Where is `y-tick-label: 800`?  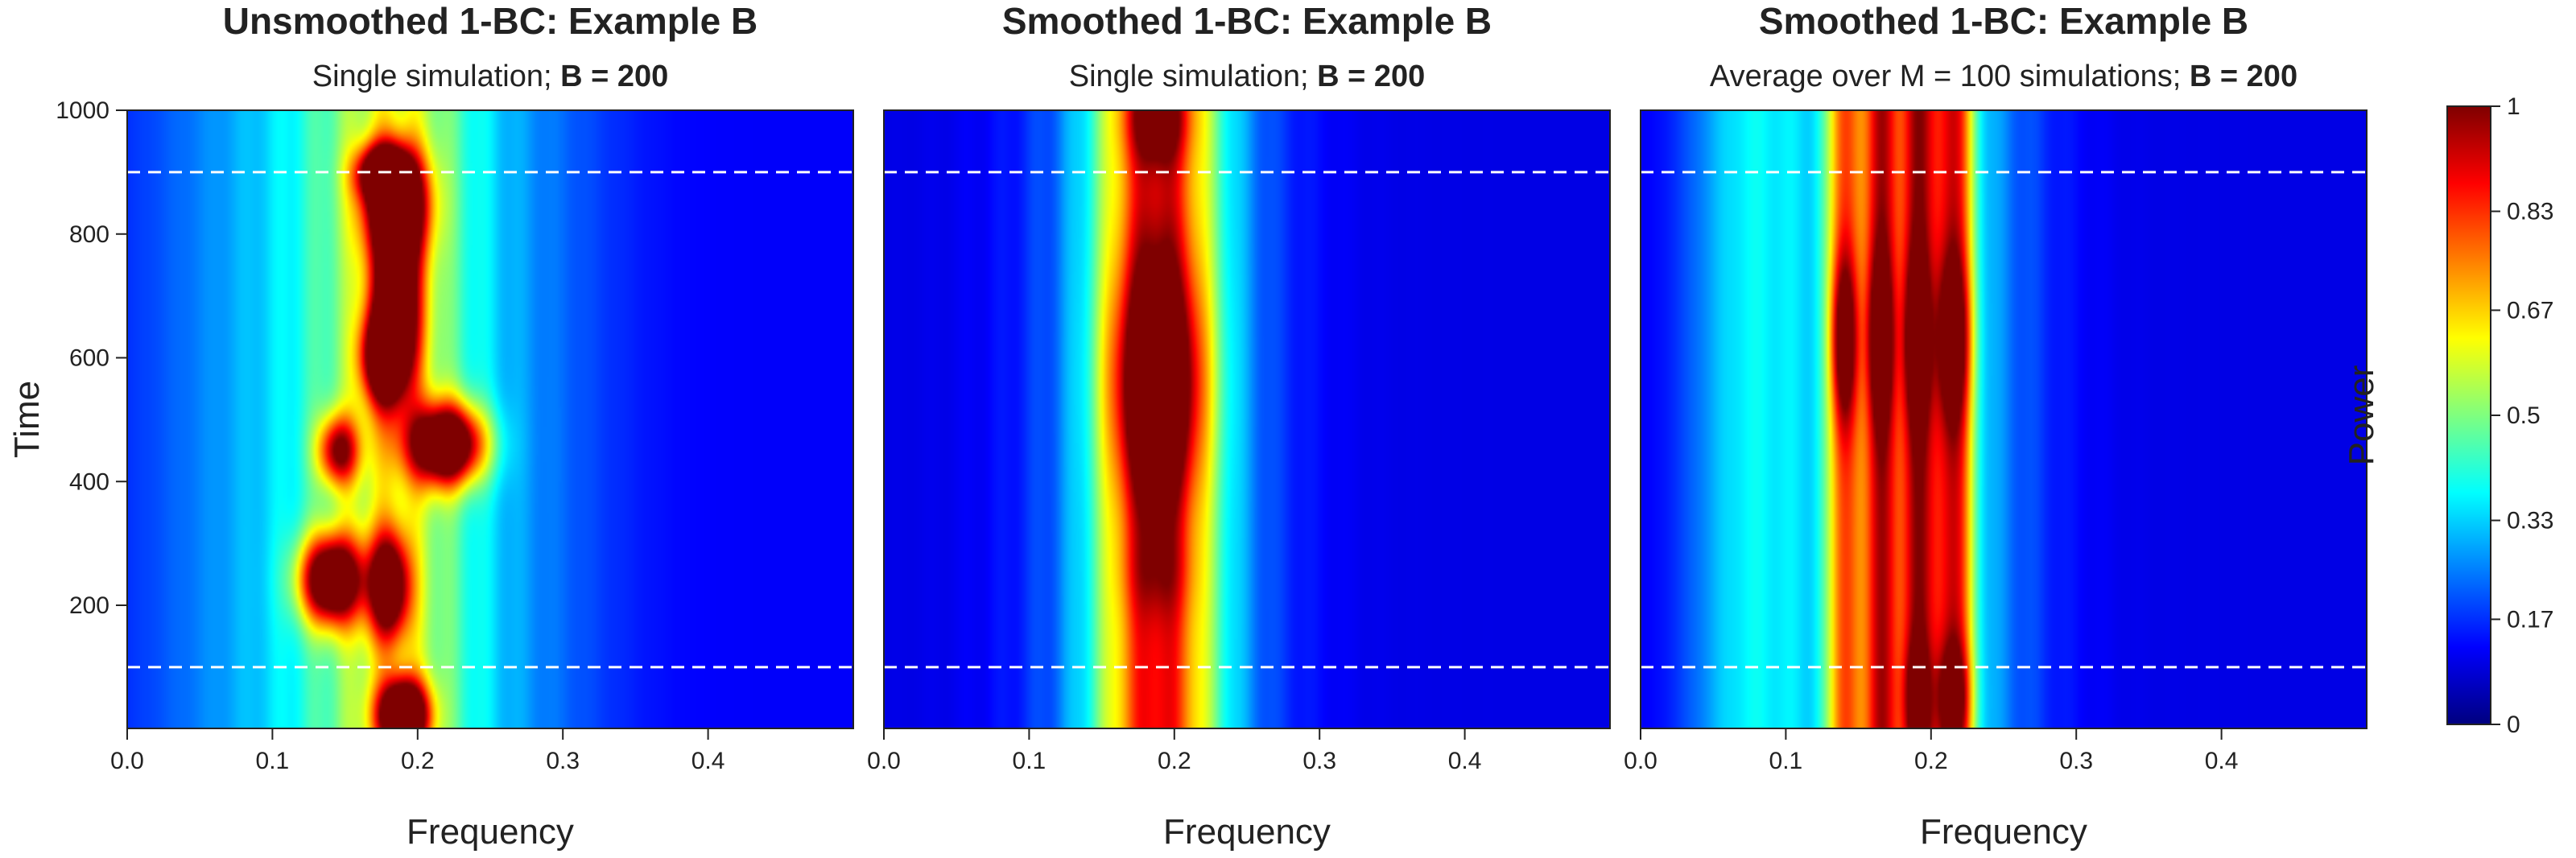
y-tick-label: 800 is located at coordinates (89, 235).